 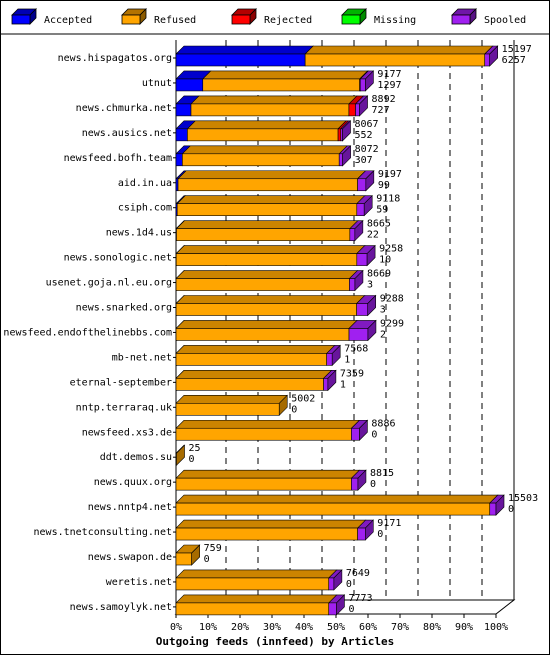 What do you see at coordinates (118, 258) in the screenshot?
I see `category-label: news.sonologic.net` at bounding box center [118, 258].